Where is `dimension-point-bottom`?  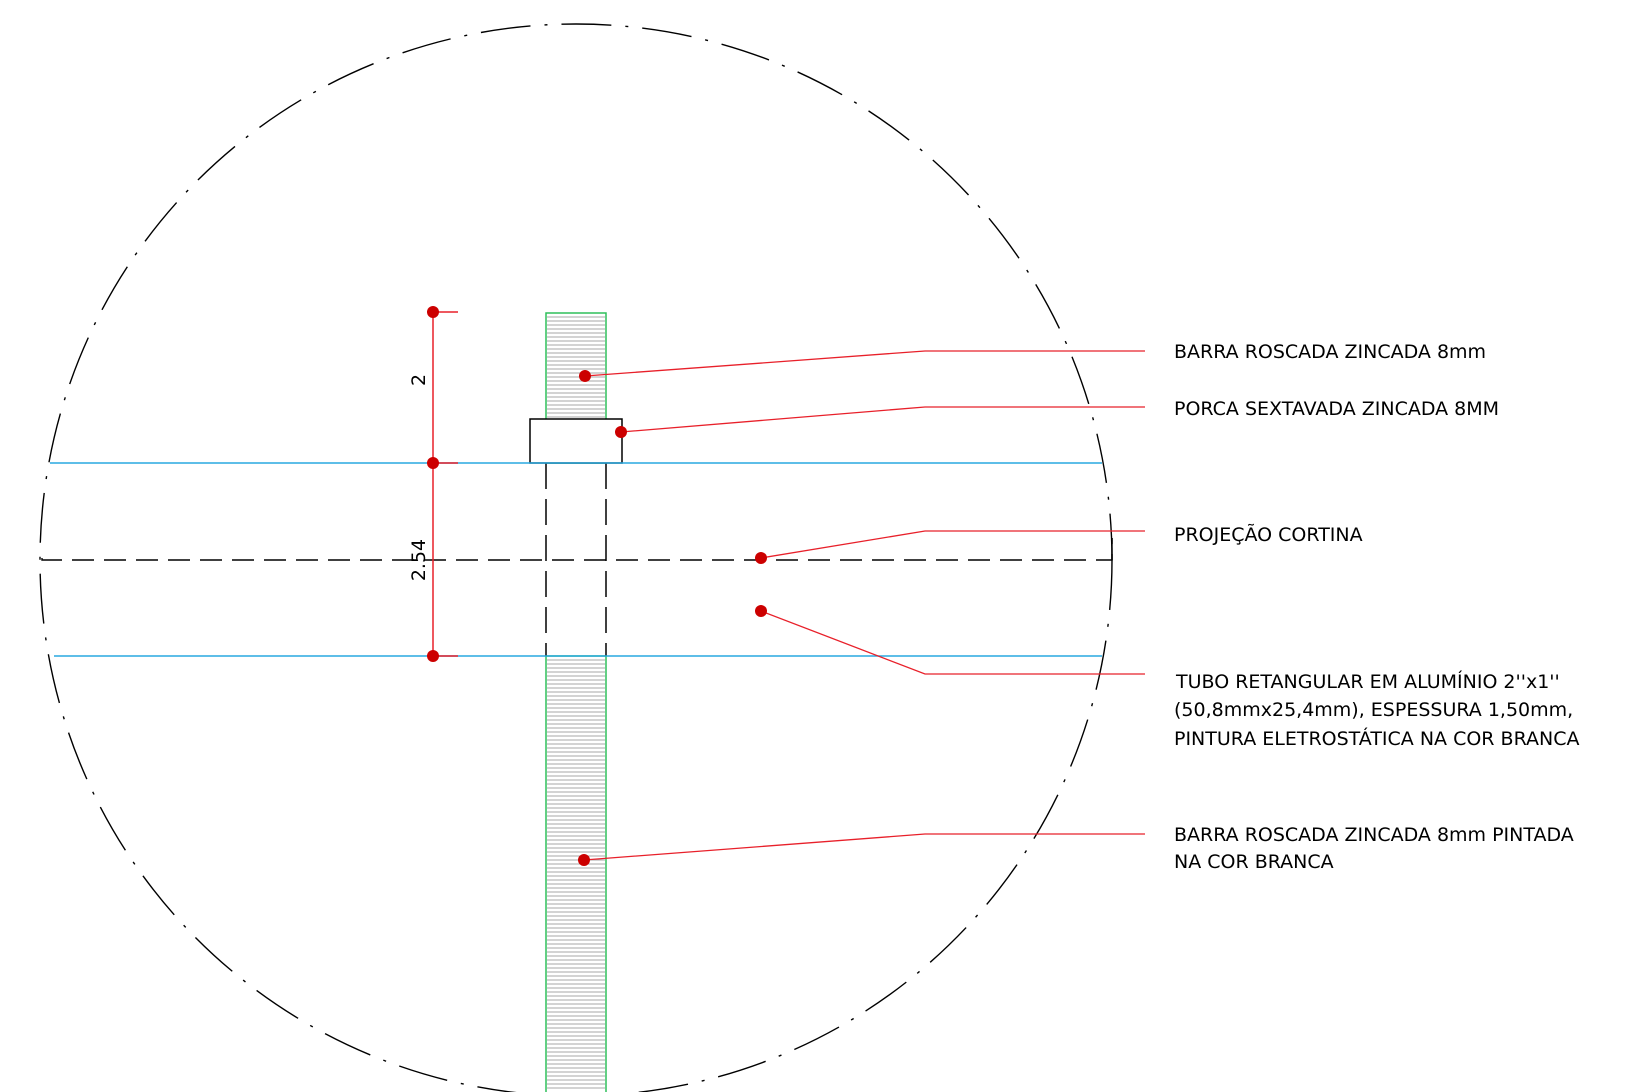
dimension-point-bottom is located at coordinates (433, 656).